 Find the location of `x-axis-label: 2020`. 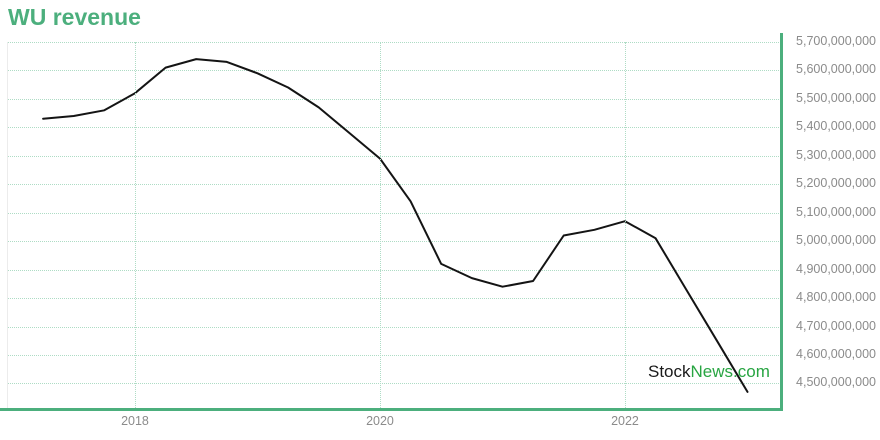

x-axis-label: 2020 is located at coordinates (380, 421).